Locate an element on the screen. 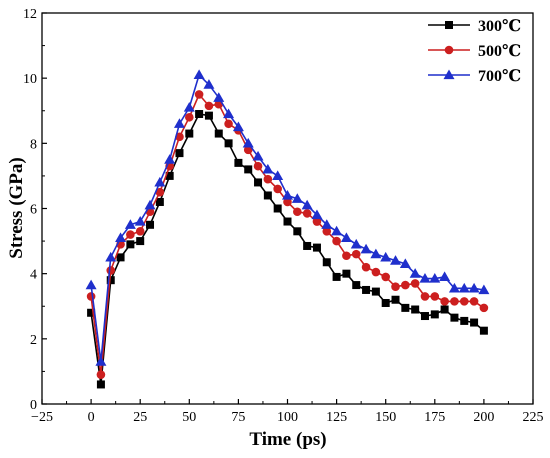 The height and width of the screenshot is (458, 550). legend: 300℃ 500℃ 700℃ is located at coordinates (474, 51).